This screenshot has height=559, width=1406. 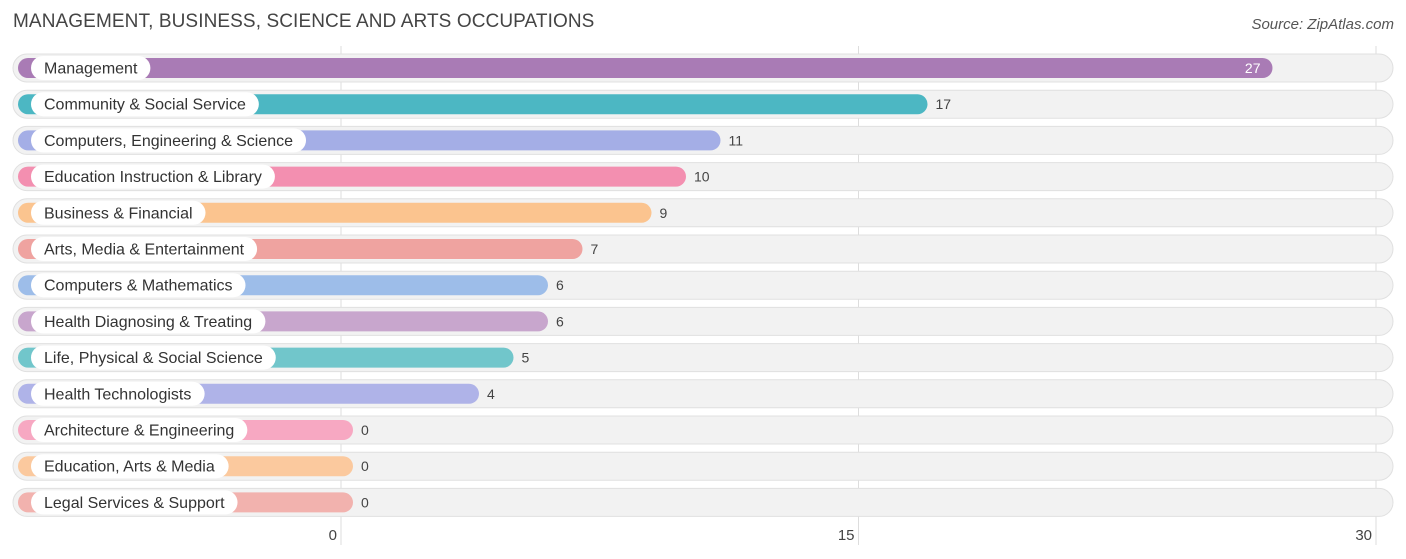 What do you see at coordinates (703, 358) in the screenshot?
I see `bar-row: Life, Physical & Social Science 5` at bounding box center [703, 358].